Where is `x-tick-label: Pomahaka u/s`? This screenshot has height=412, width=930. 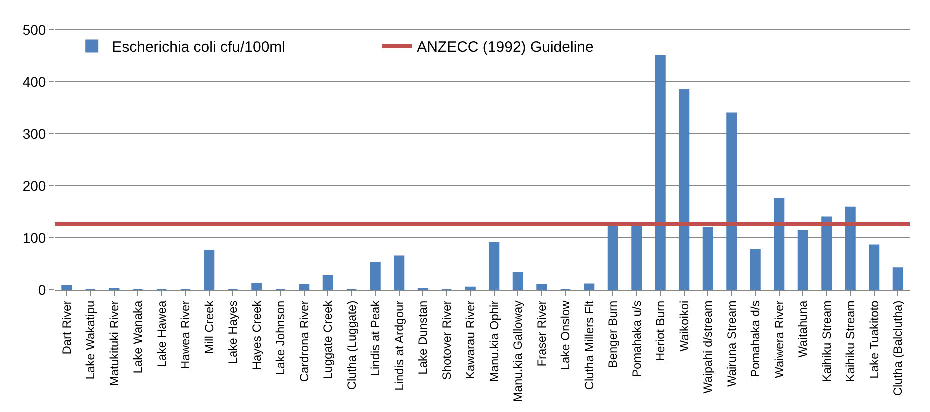 x-tick-label: Pomahaka u/s is located at coordinates (637, 339).